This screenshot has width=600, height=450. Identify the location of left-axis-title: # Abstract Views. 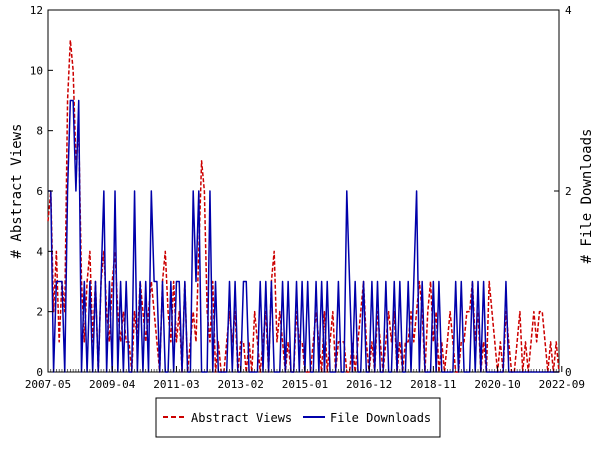
(17, 191).